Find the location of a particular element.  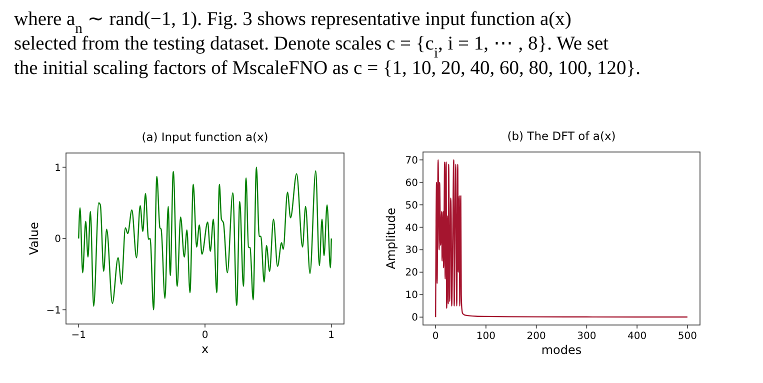

y-axis-title: Value is located at coordinates (34, 238).